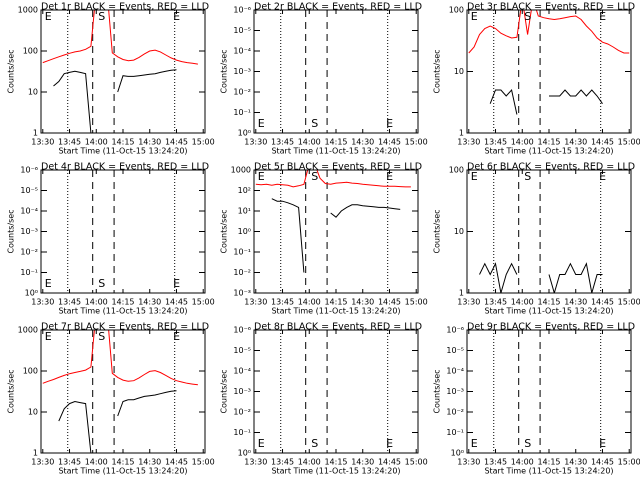  I want to click on chart-title: Det 5r BLACK = Events, RED = LLD, so click(338, 167).